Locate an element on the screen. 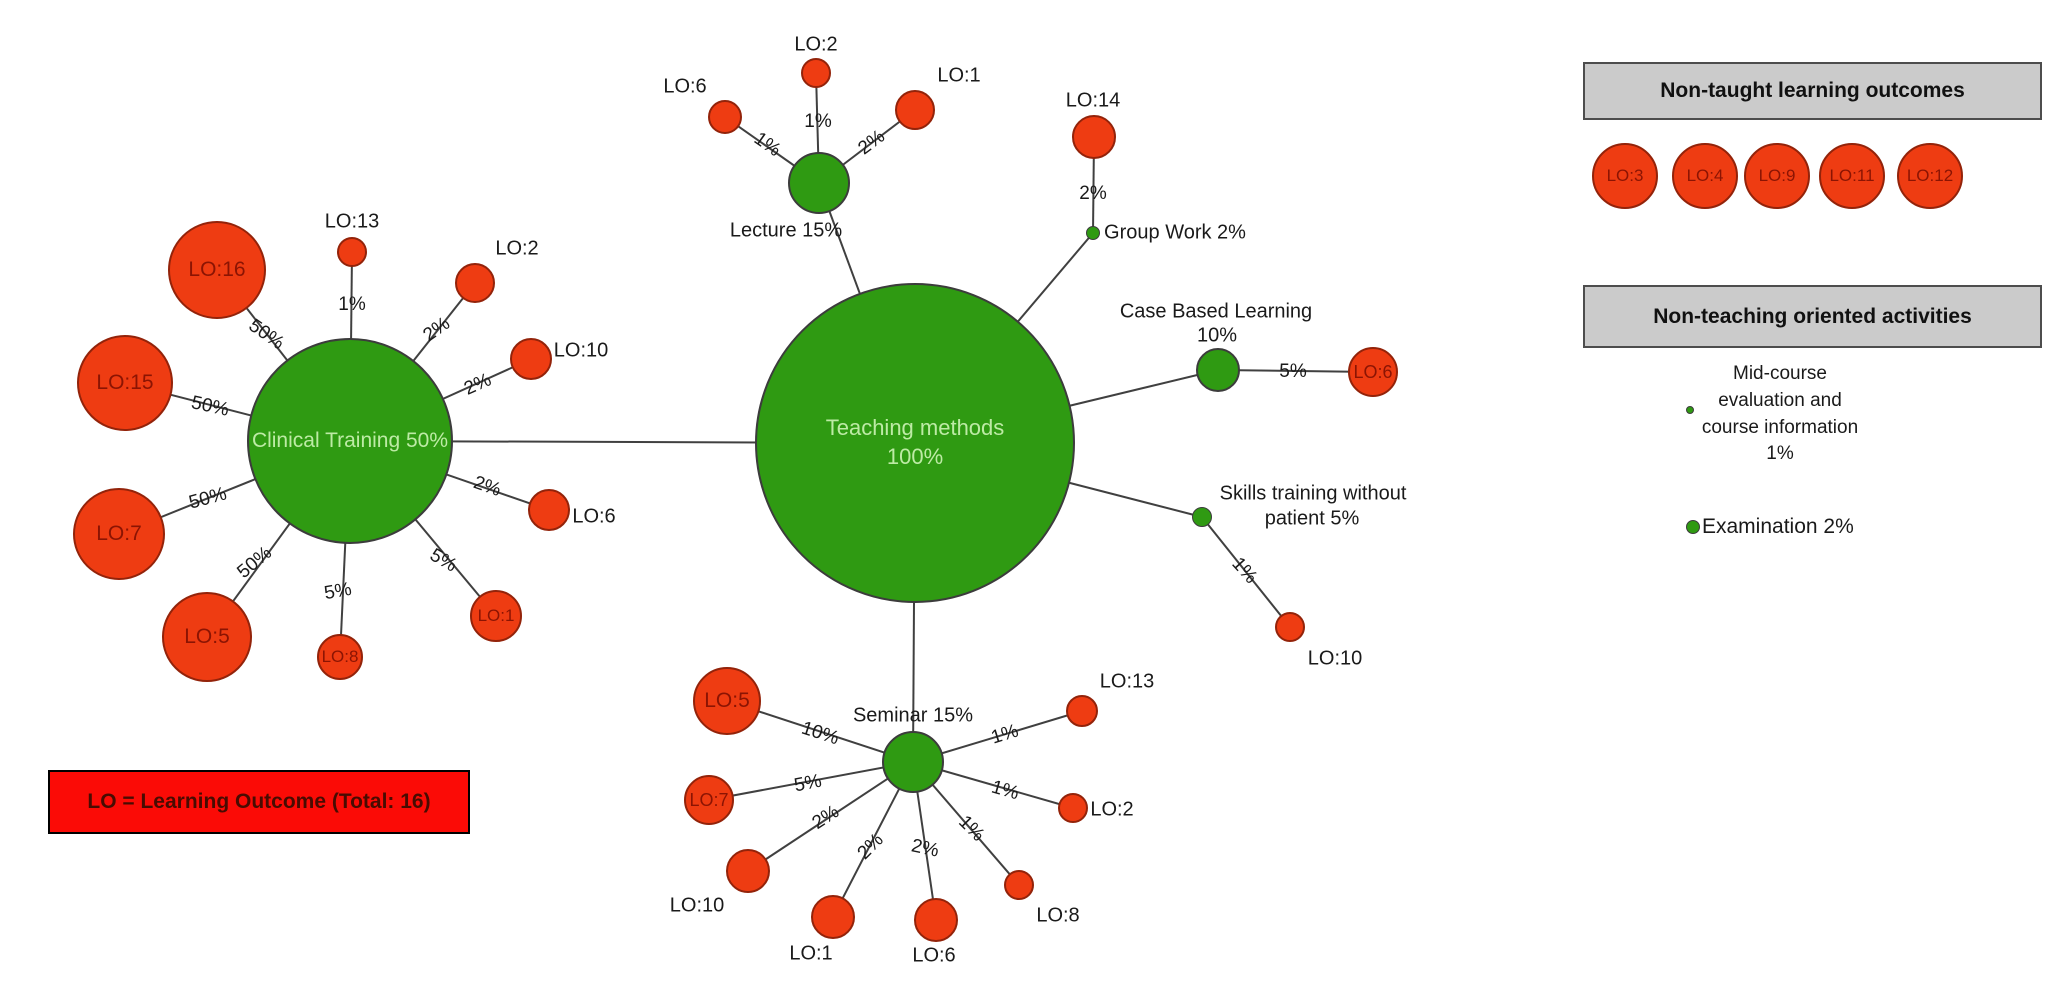  skills-training-label-line1: Skills training without is located at coordinates (1313, 493).